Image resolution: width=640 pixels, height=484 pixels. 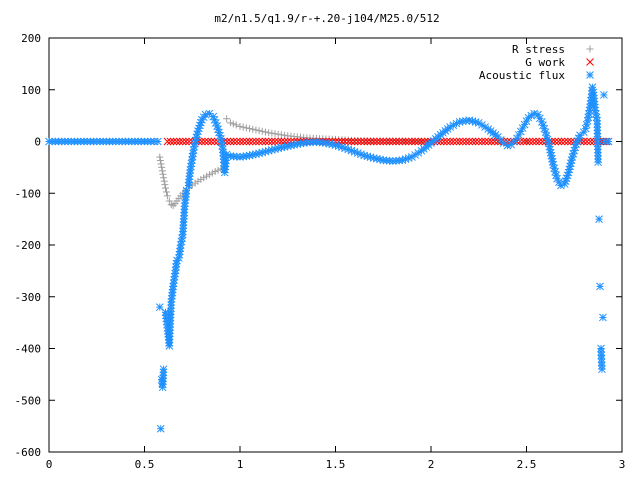 What do you see at coordinates (538, 49) in the screenshot?
I see `legend-label: R stress` at bounding box center [538, 49].